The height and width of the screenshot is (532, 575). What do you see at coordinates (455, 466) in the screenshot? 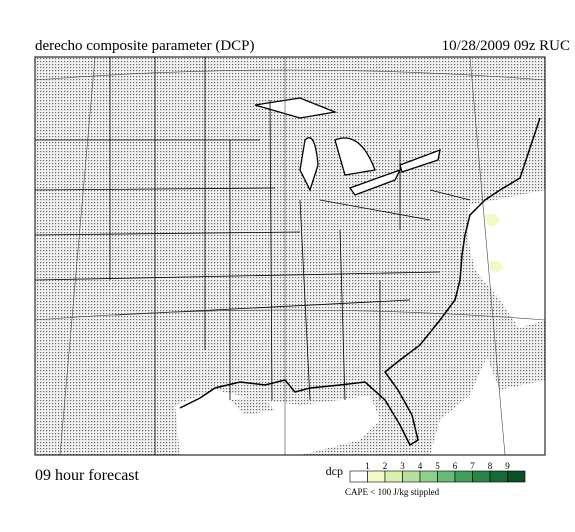
I see `colorbar-tick-label: 6` at bounding box center [455, 466].